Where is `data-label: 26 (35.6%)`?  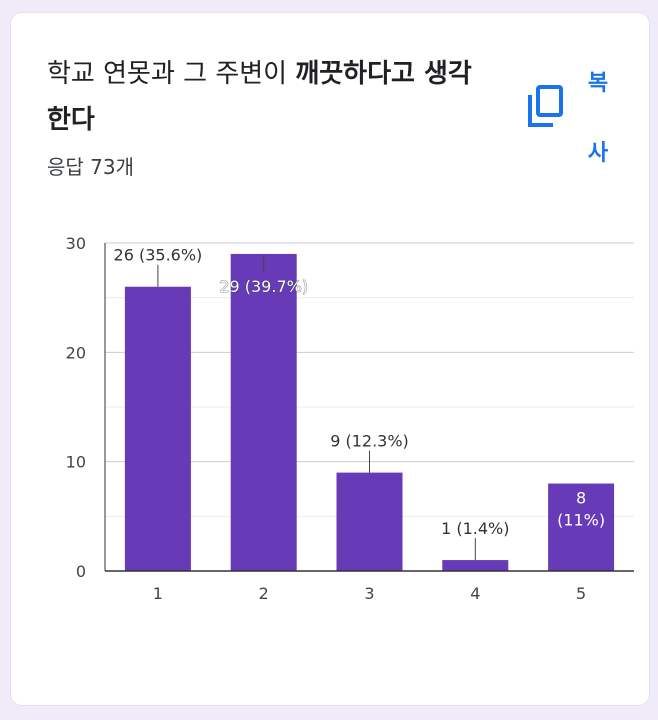
data-label: 26 (35.6%) is located at coordinates (158, 255).